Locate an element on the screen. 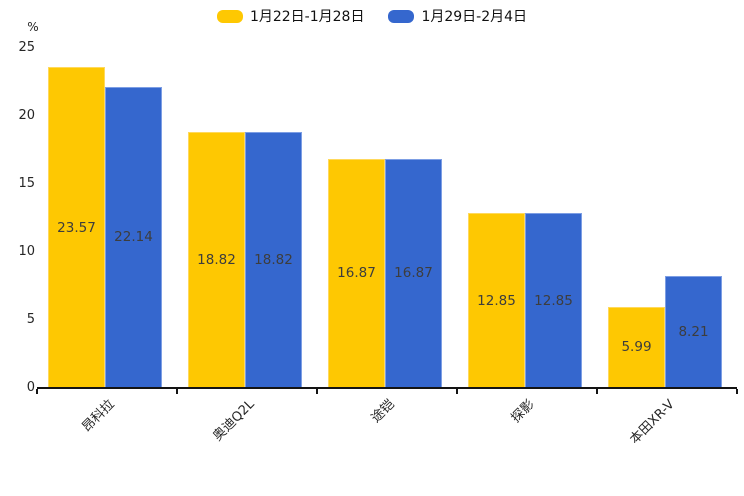 This screenshot has width=744, height=496. y-axis-tick-label: 25 is located at coordinates (26, 47).